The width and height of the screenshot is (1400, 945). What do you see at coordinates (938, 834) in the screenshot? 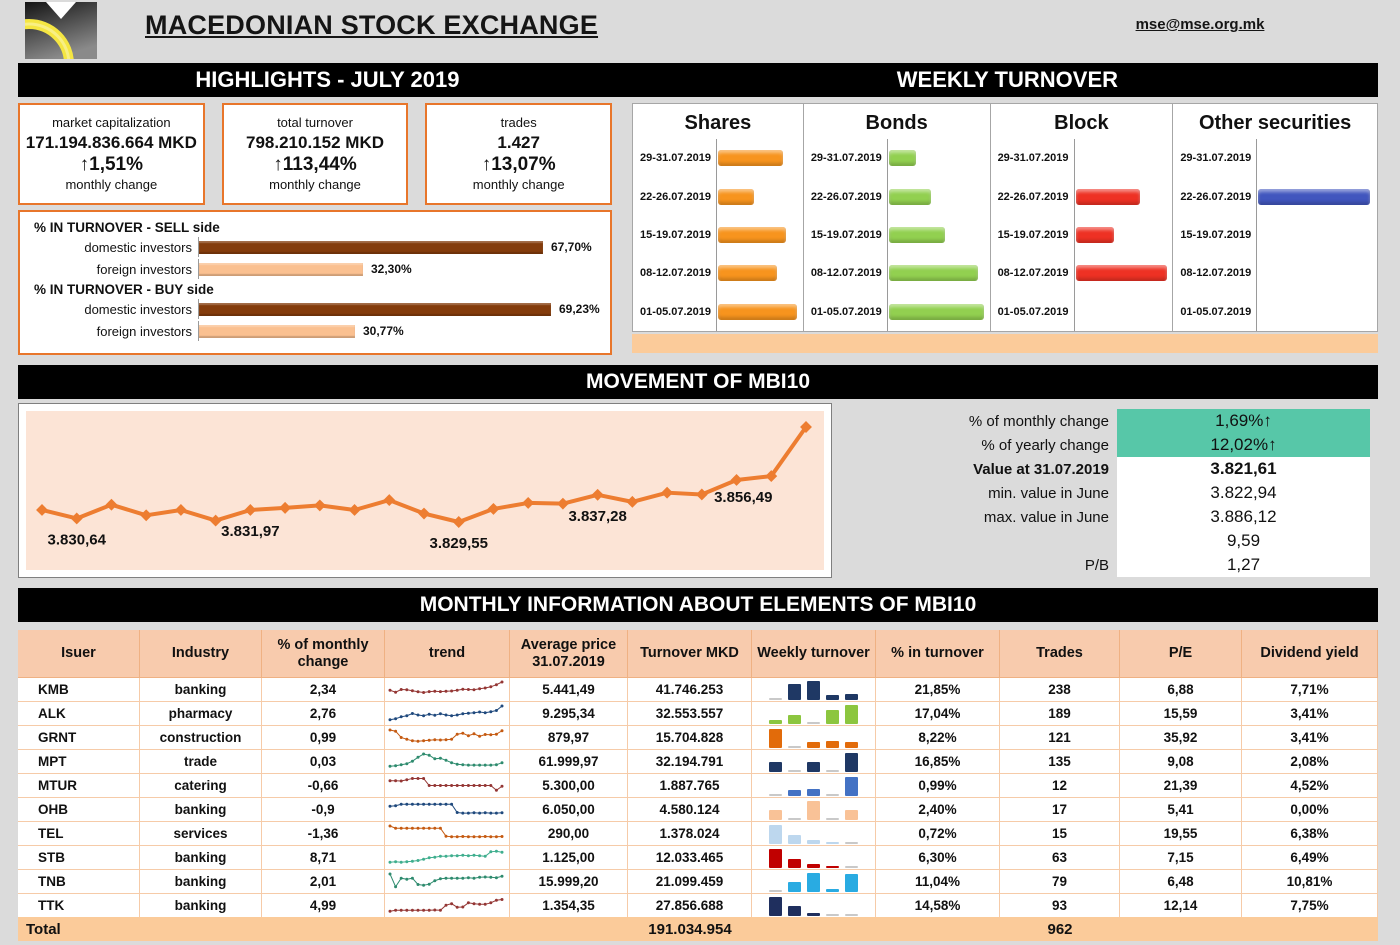
I see `table-cell: 0,72%` at bounding box center [938, 834].